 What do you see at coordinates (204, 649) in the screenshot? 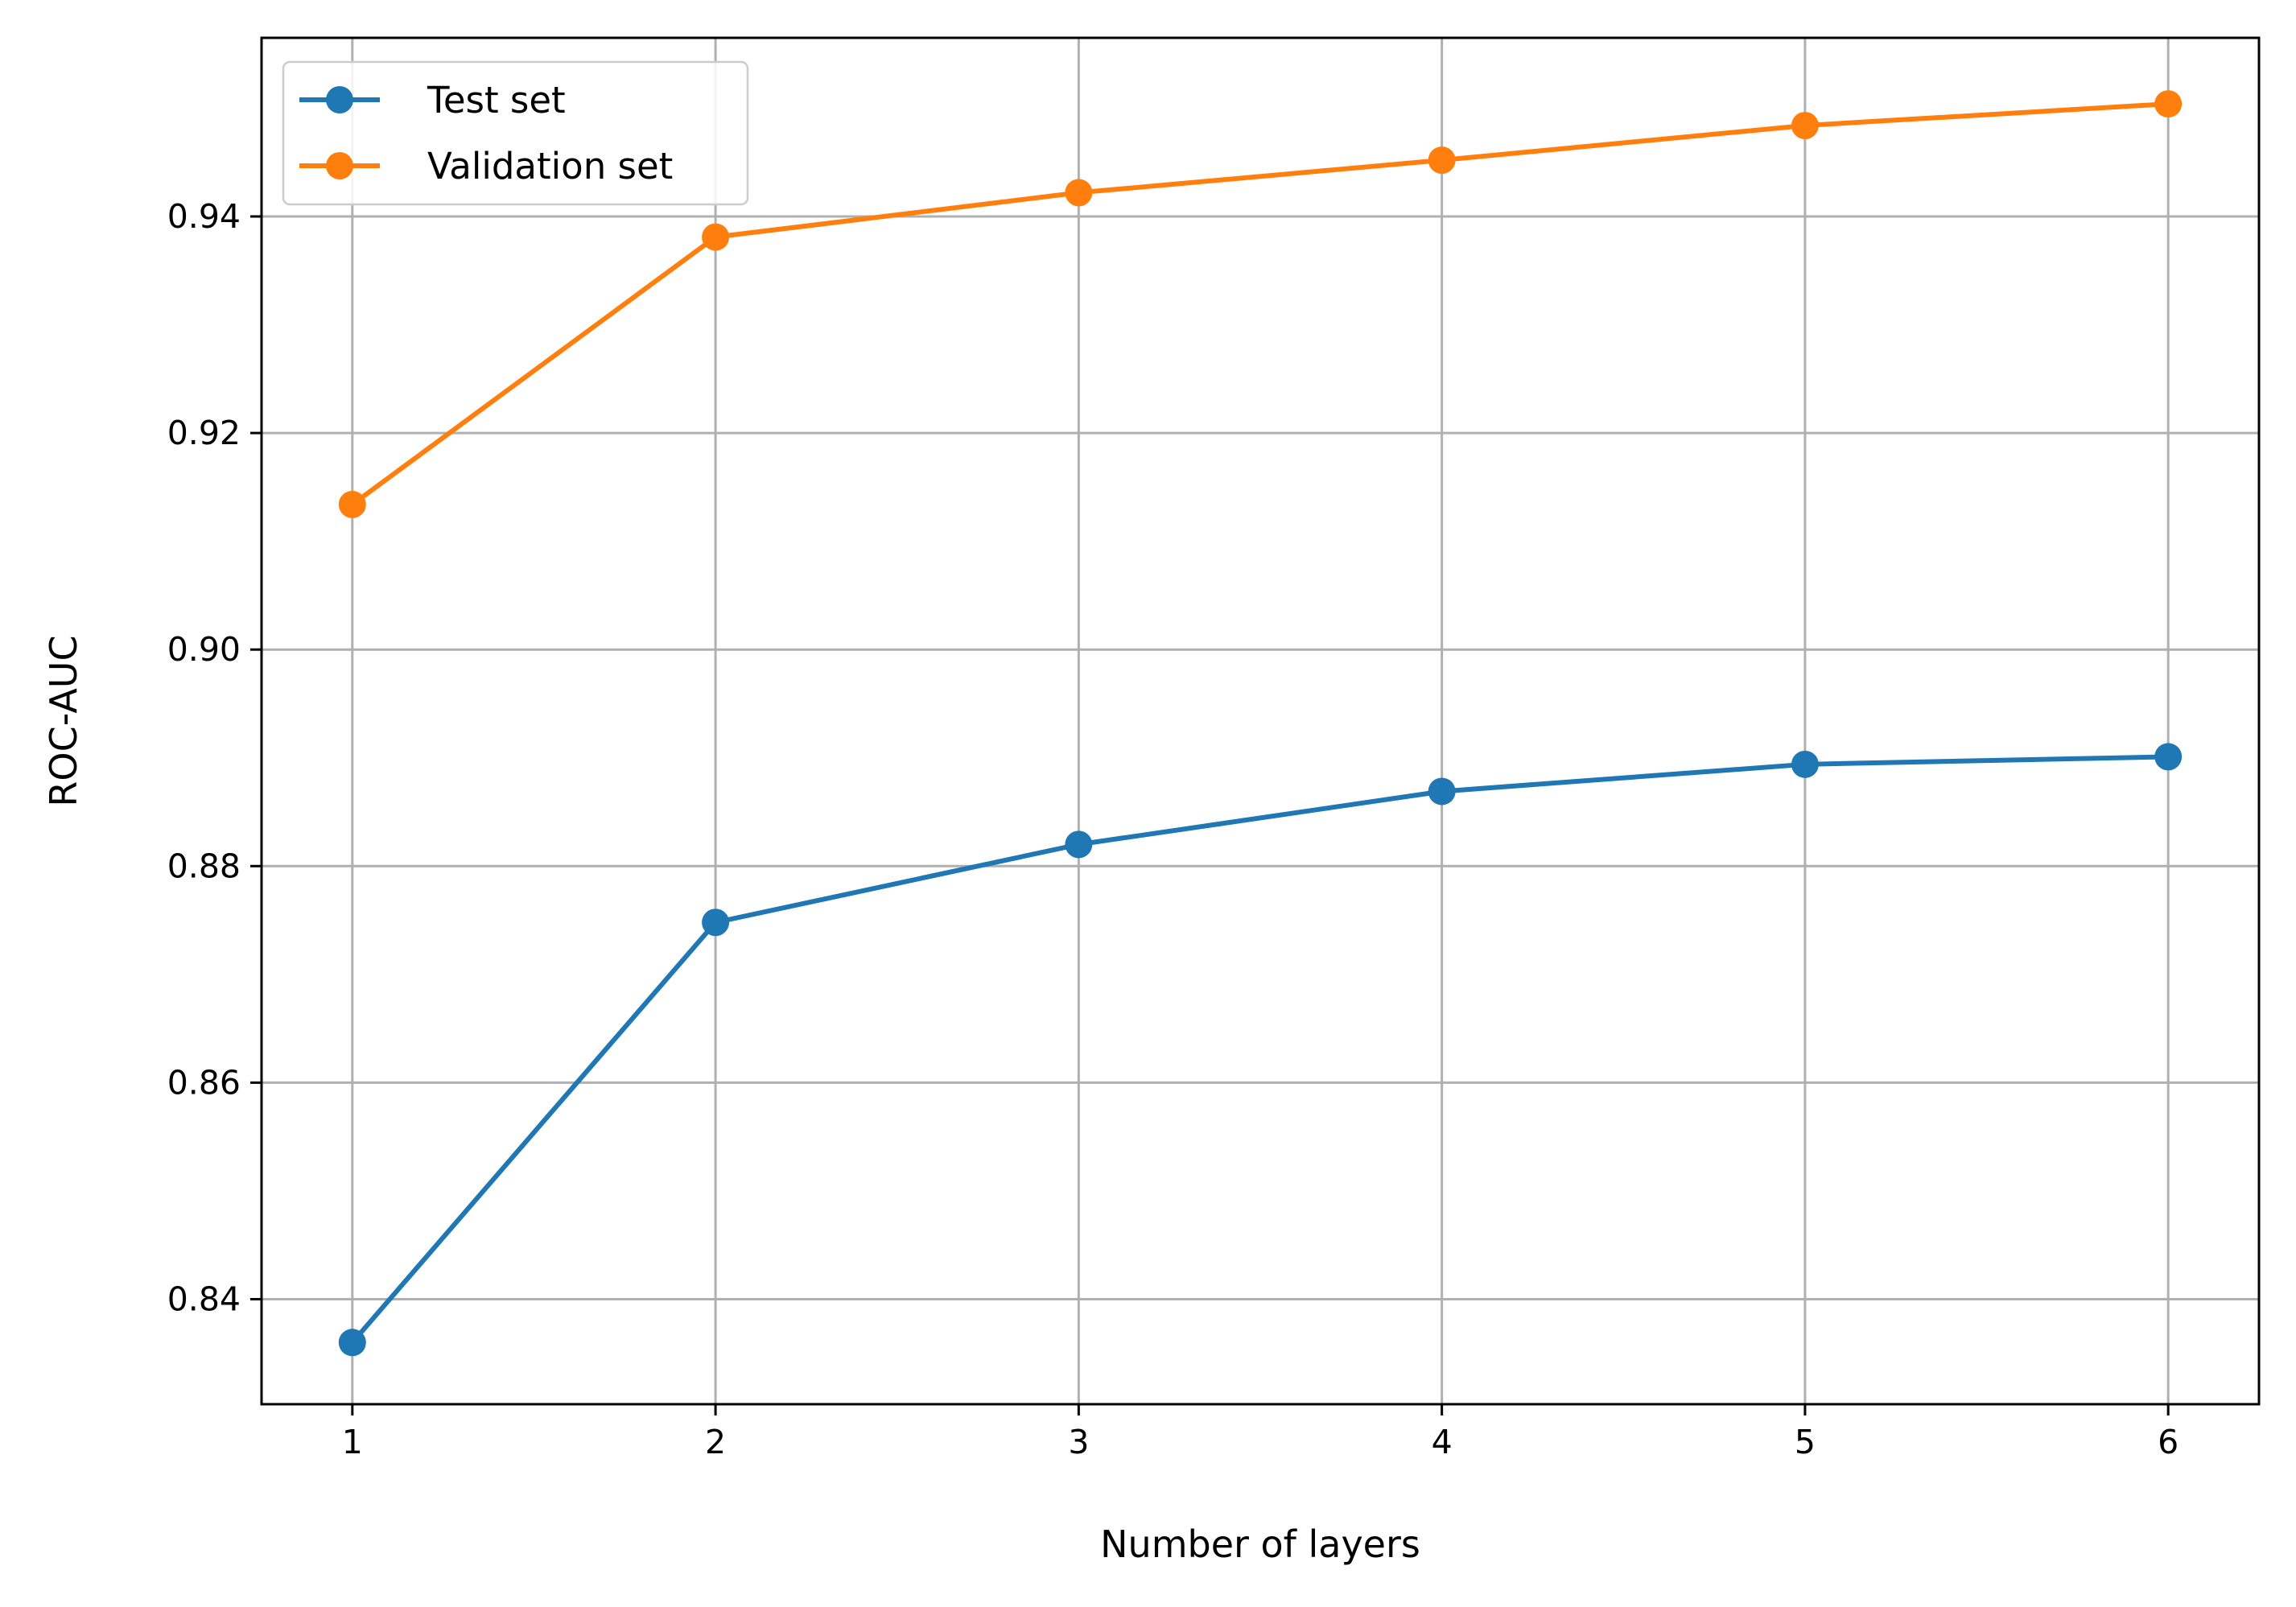
I see `y-tick-label: 0.90` at bounding box center [204, 649].